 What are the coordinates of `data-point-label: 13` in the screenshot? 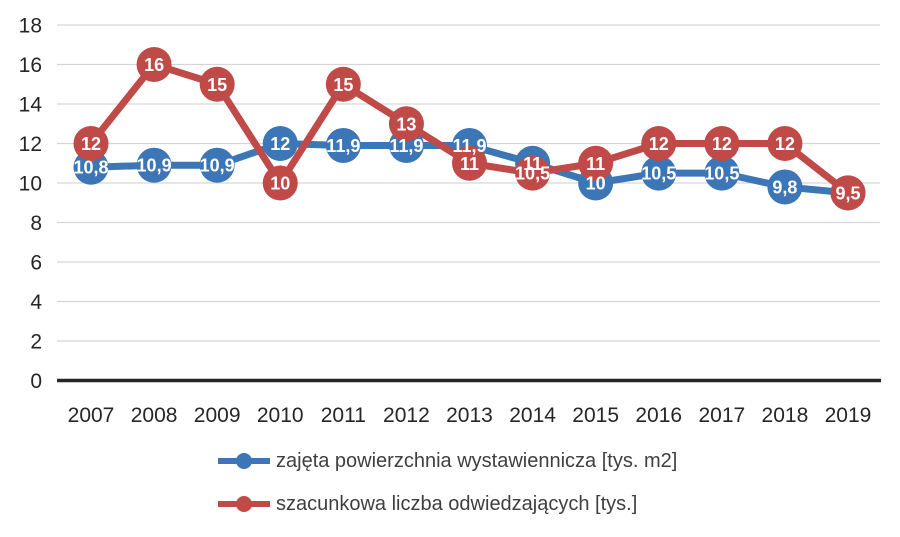 It's located at (406, 124).